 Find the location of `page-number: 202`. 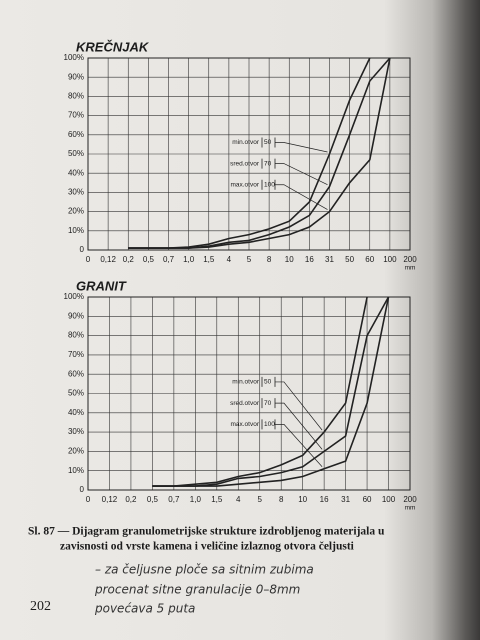

page-number: 202 is located at coordinates (40, 606).